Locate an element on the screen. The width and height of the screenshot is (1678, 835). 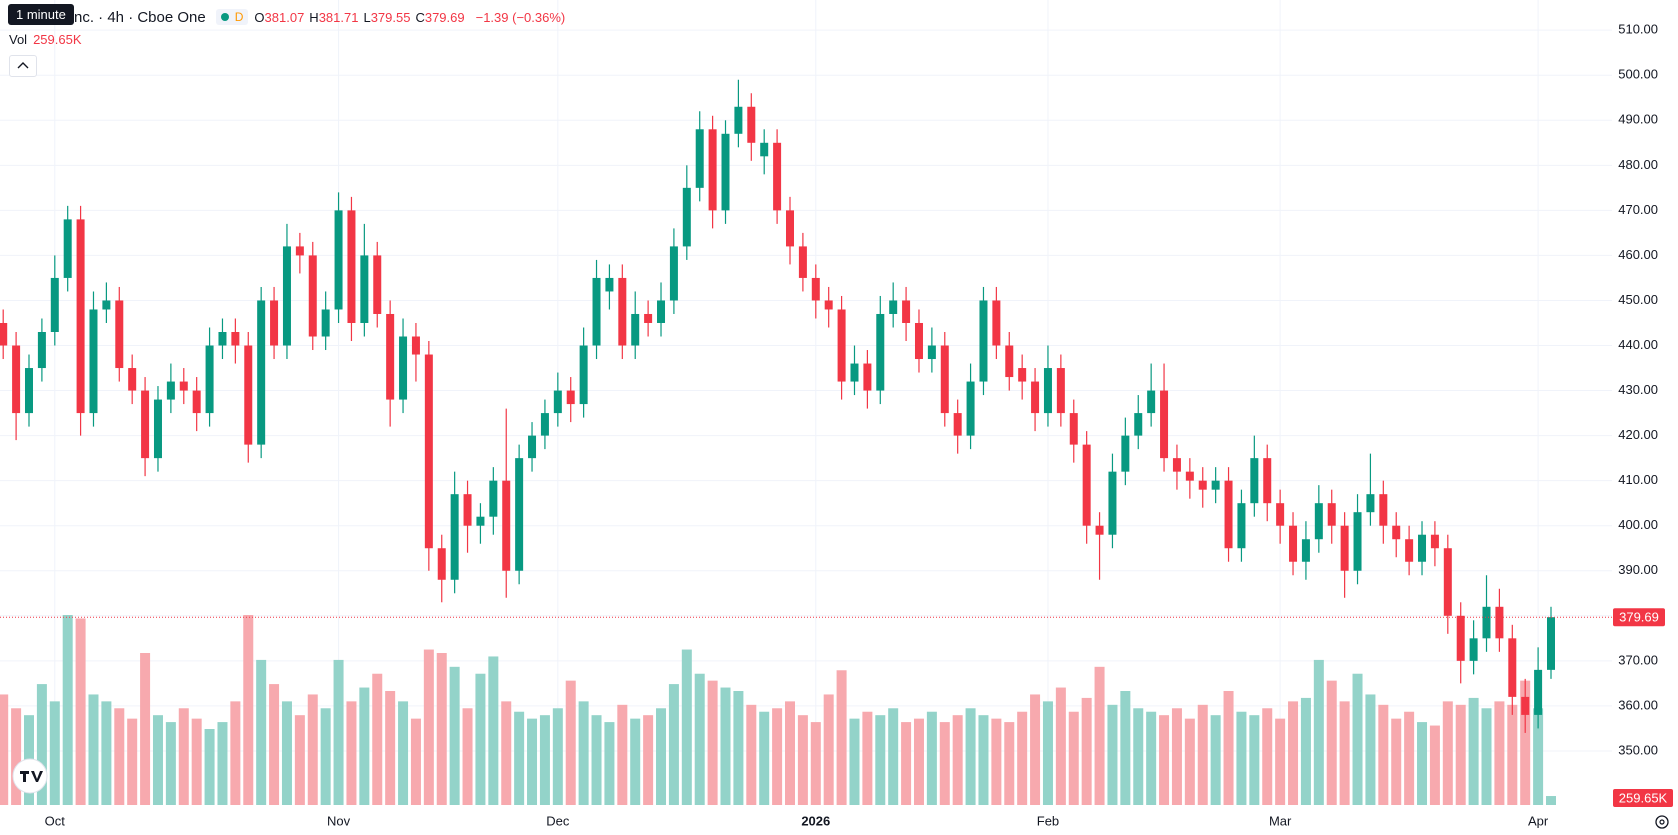
collapse-button is located at coordinates (23, 66).